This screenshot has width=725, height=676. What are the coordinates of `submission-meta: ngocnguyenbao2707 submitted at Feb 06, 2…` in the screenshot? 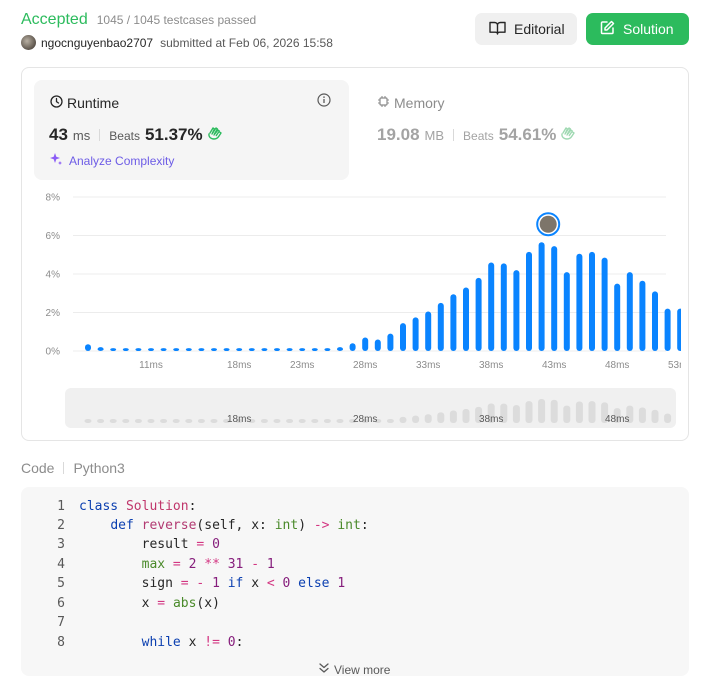 It's located at (177, 42).